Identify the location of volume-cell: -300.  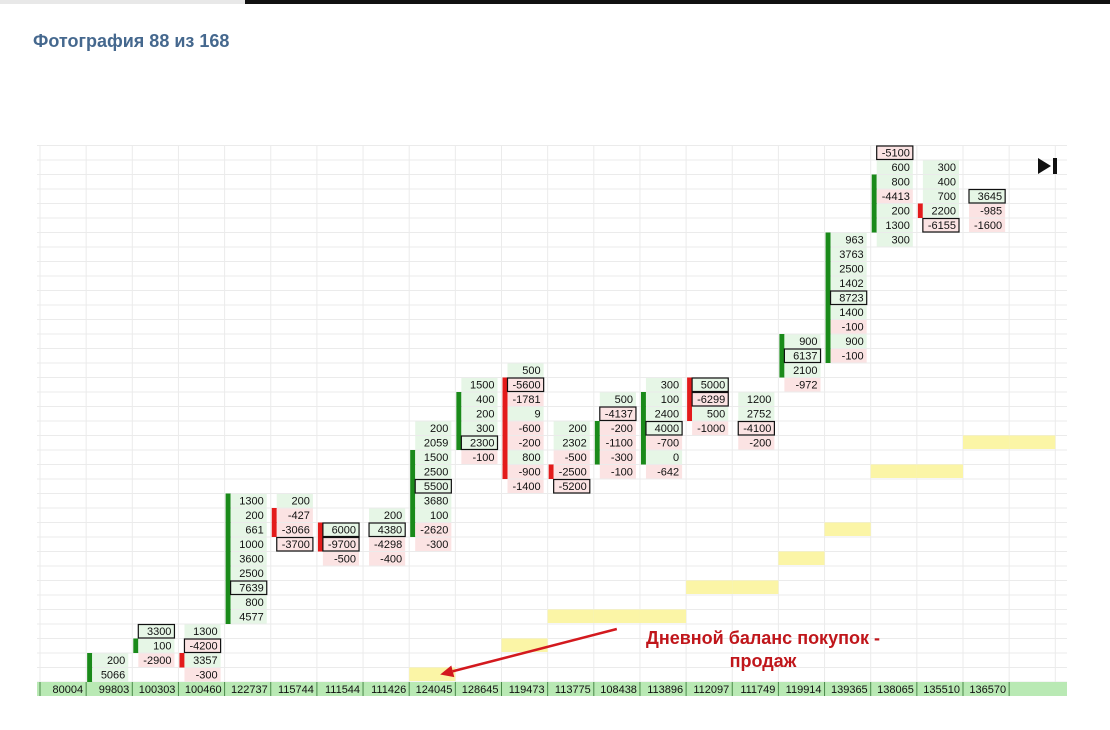
(437, 545).